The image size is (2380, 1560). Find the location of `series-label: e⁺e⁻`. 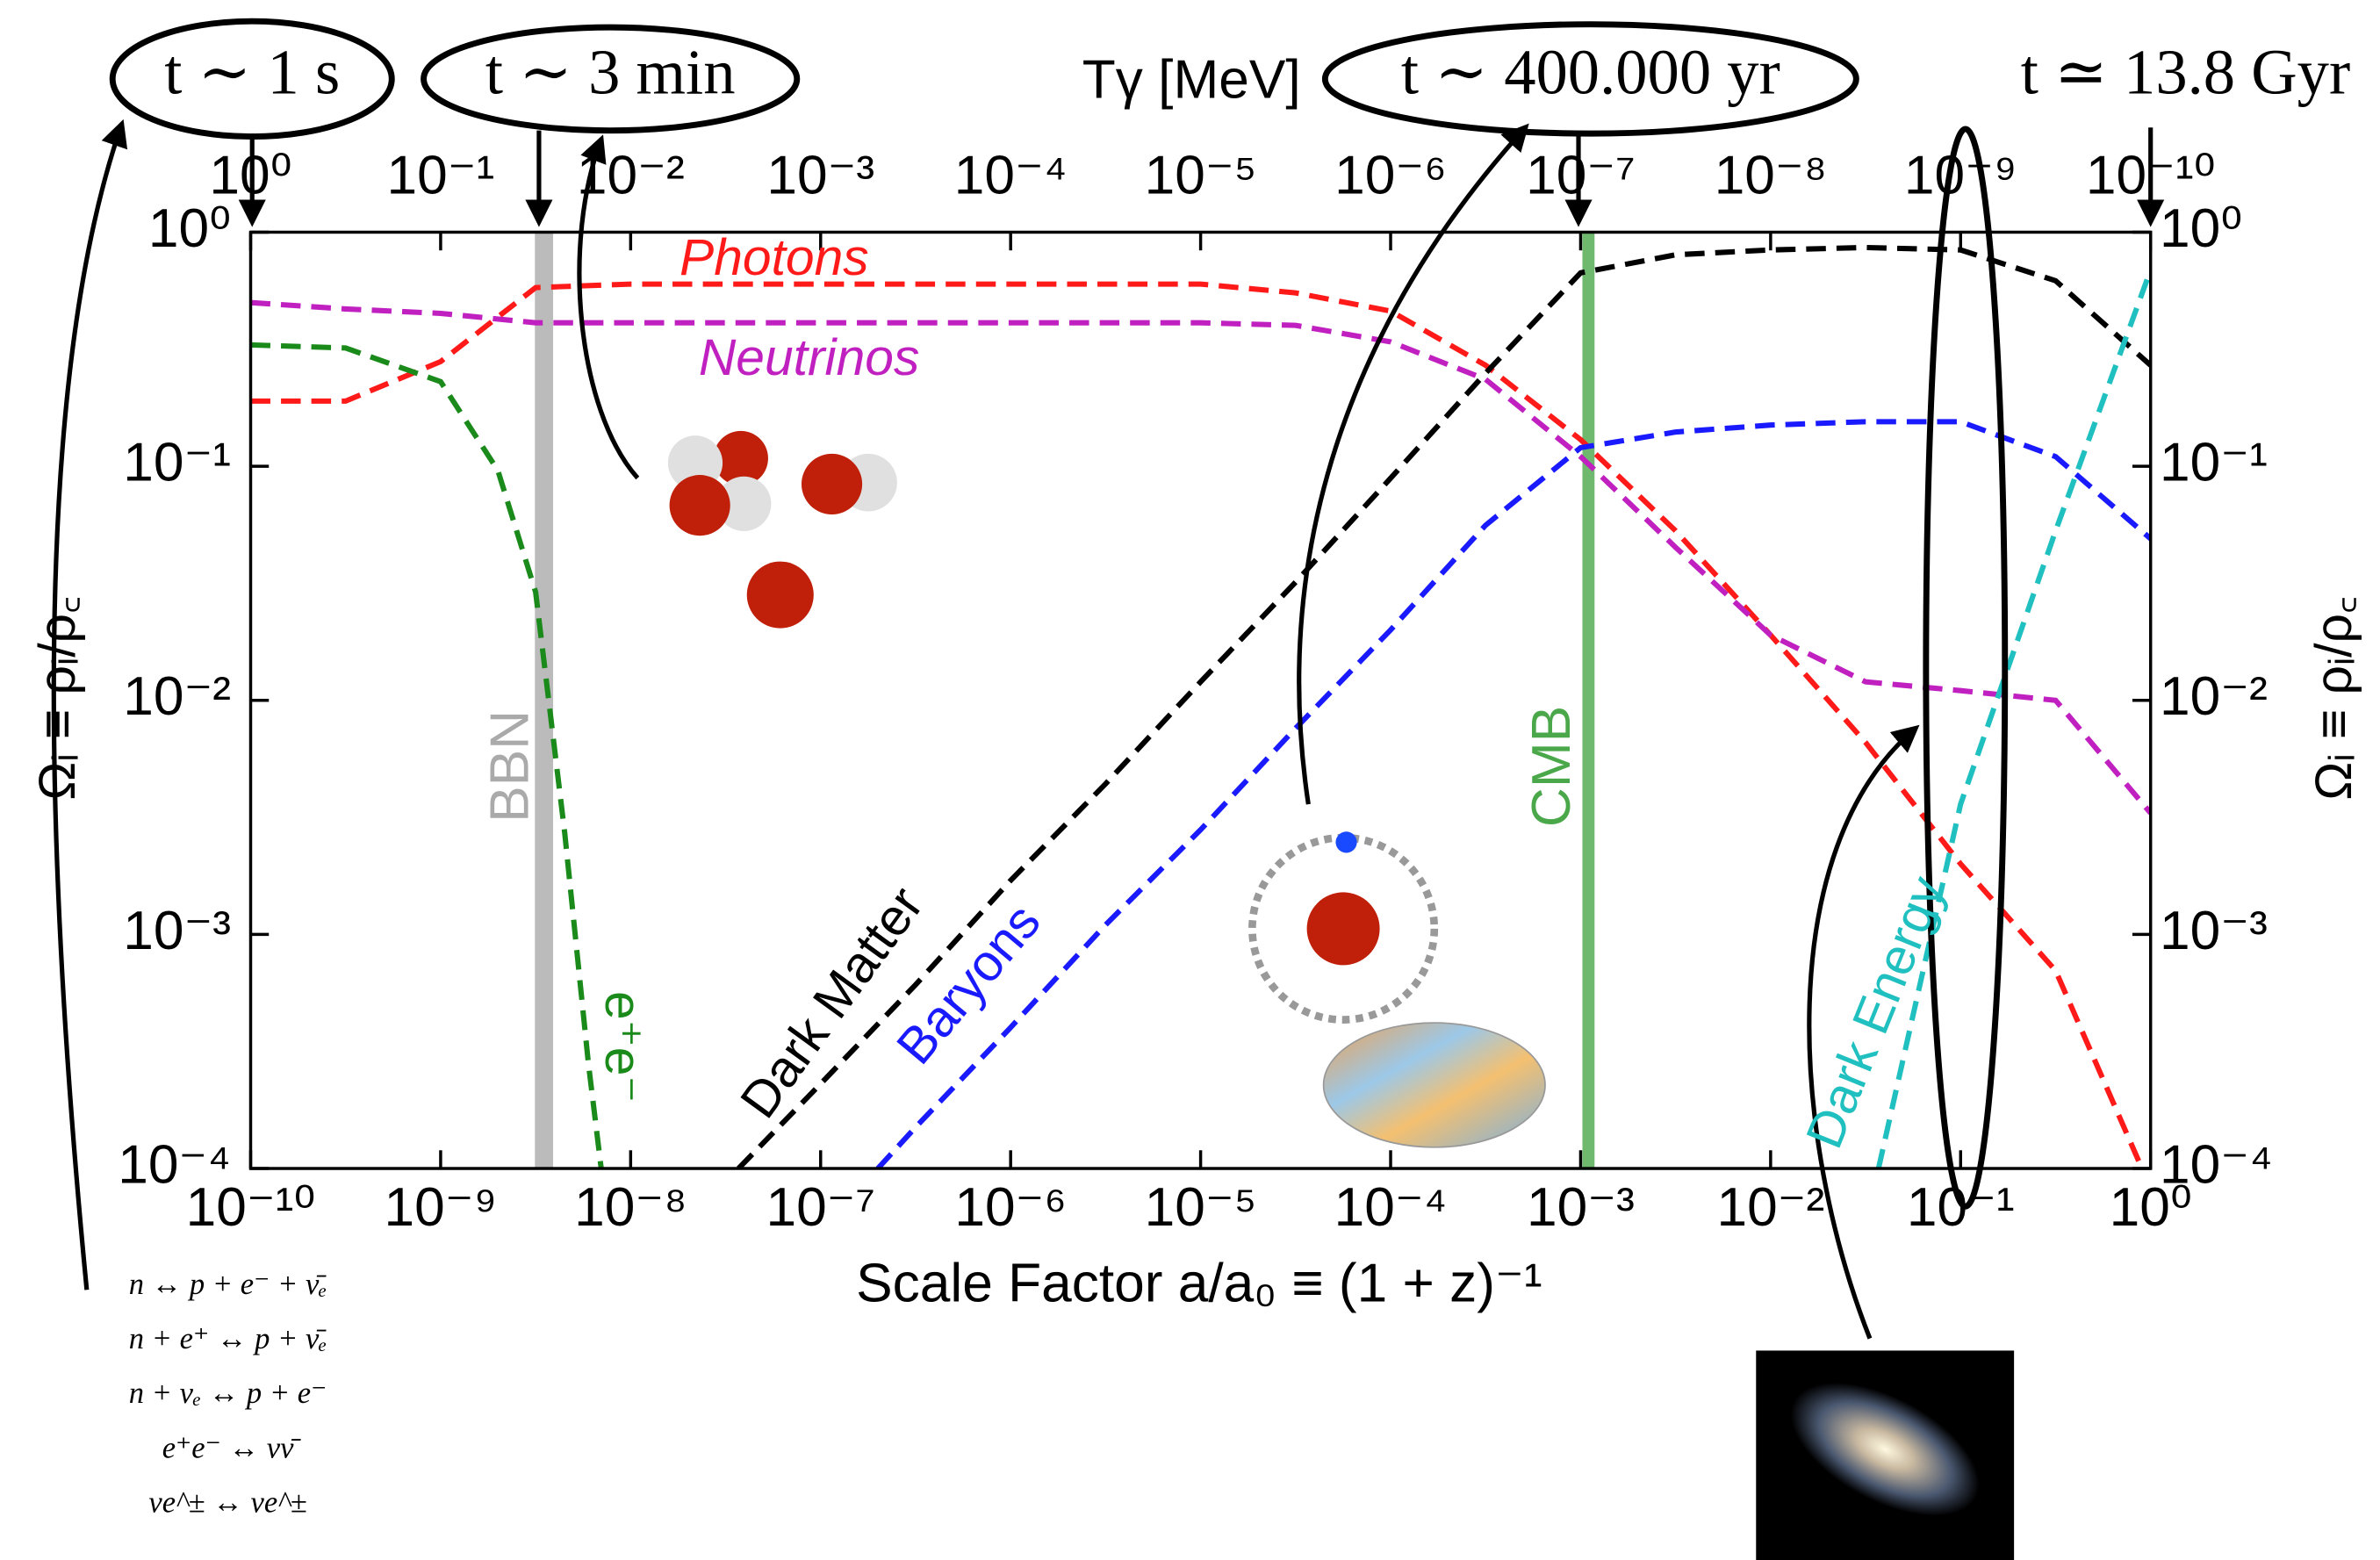

series-label: e⁺e⁻ is located at coordinates (622, 1047).